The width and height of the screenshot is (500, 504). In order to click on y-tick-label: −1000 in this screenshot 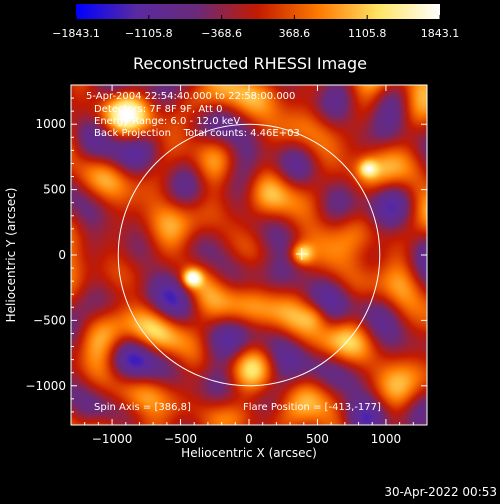, I will do `click(45, 386)`.